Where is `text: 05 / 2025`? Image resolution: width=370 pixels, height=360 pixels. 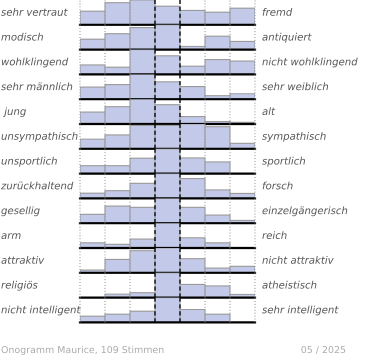 text: 05 / 2025 is located at coordinates (323, 350).